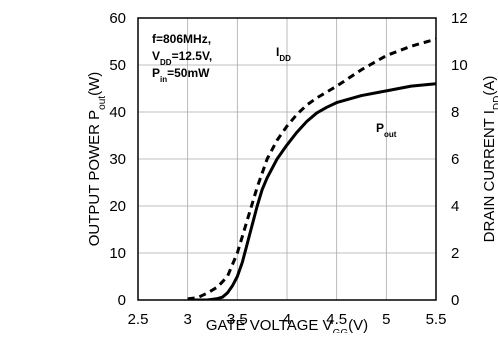 The height and width of the screenshot is (338, 498). Describe the element at coordinates (117, 159) in the screenshot. I see `y-left-tick-label: 30` at that location.